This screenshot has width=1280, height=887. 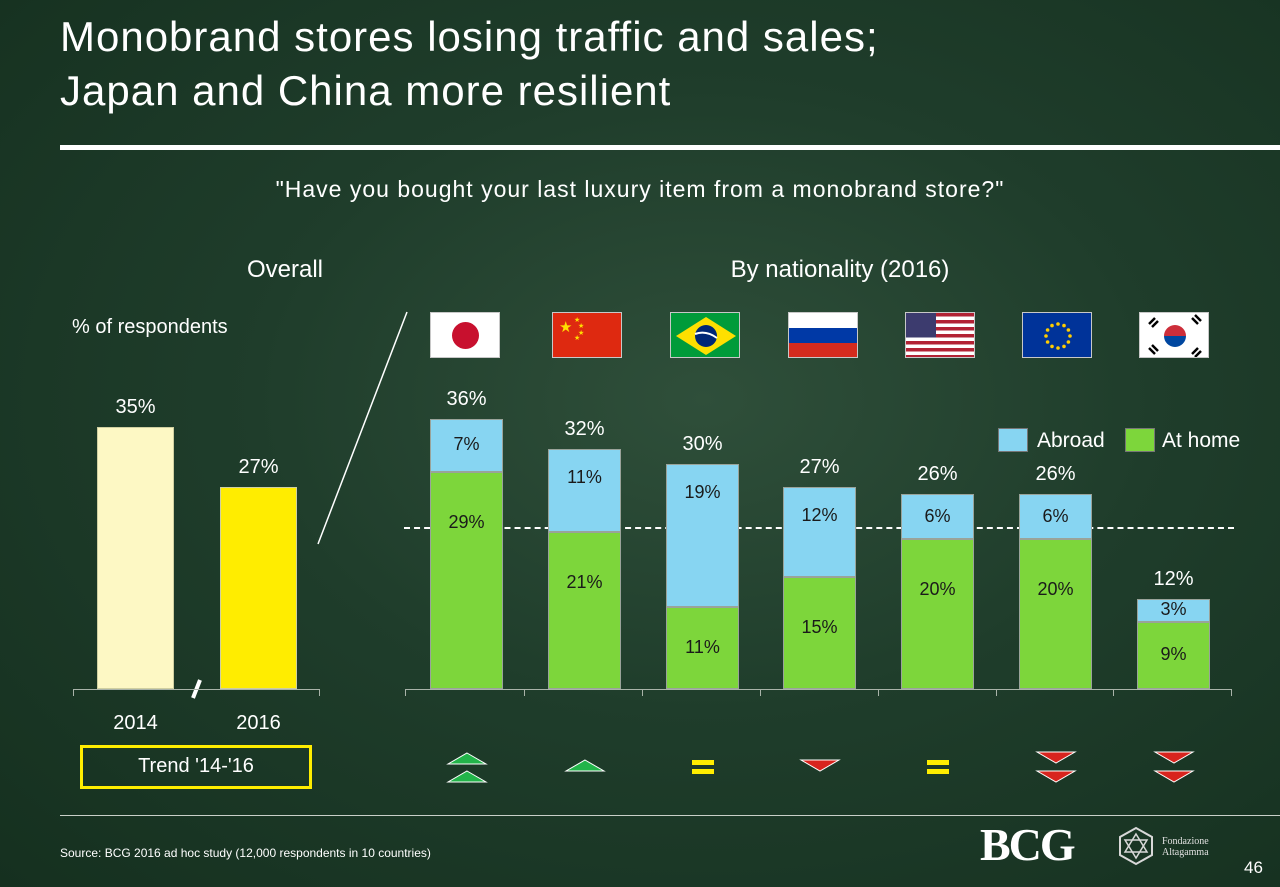 I want to click on bar-abroad-korea, so click(x=1173, y=610).